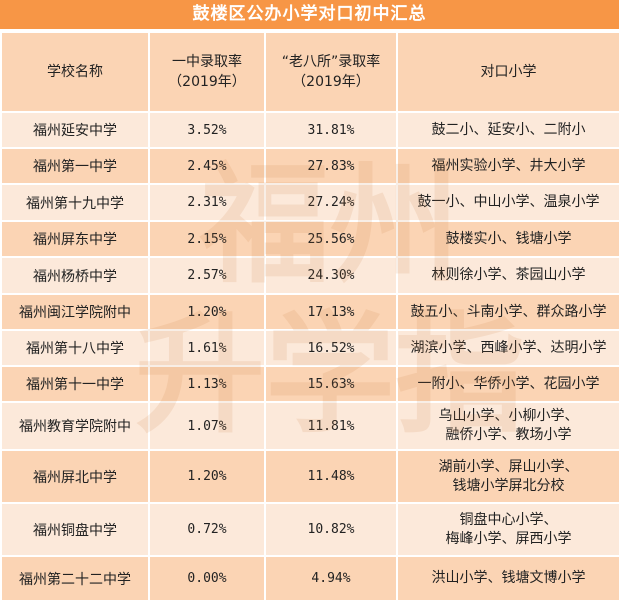 The height and width of the screenshot is (602, 619). I want to click on table-row: 福州延安中学 3.52% 31.81% 鼓二小、延安小、二附小, so click(309, 130).